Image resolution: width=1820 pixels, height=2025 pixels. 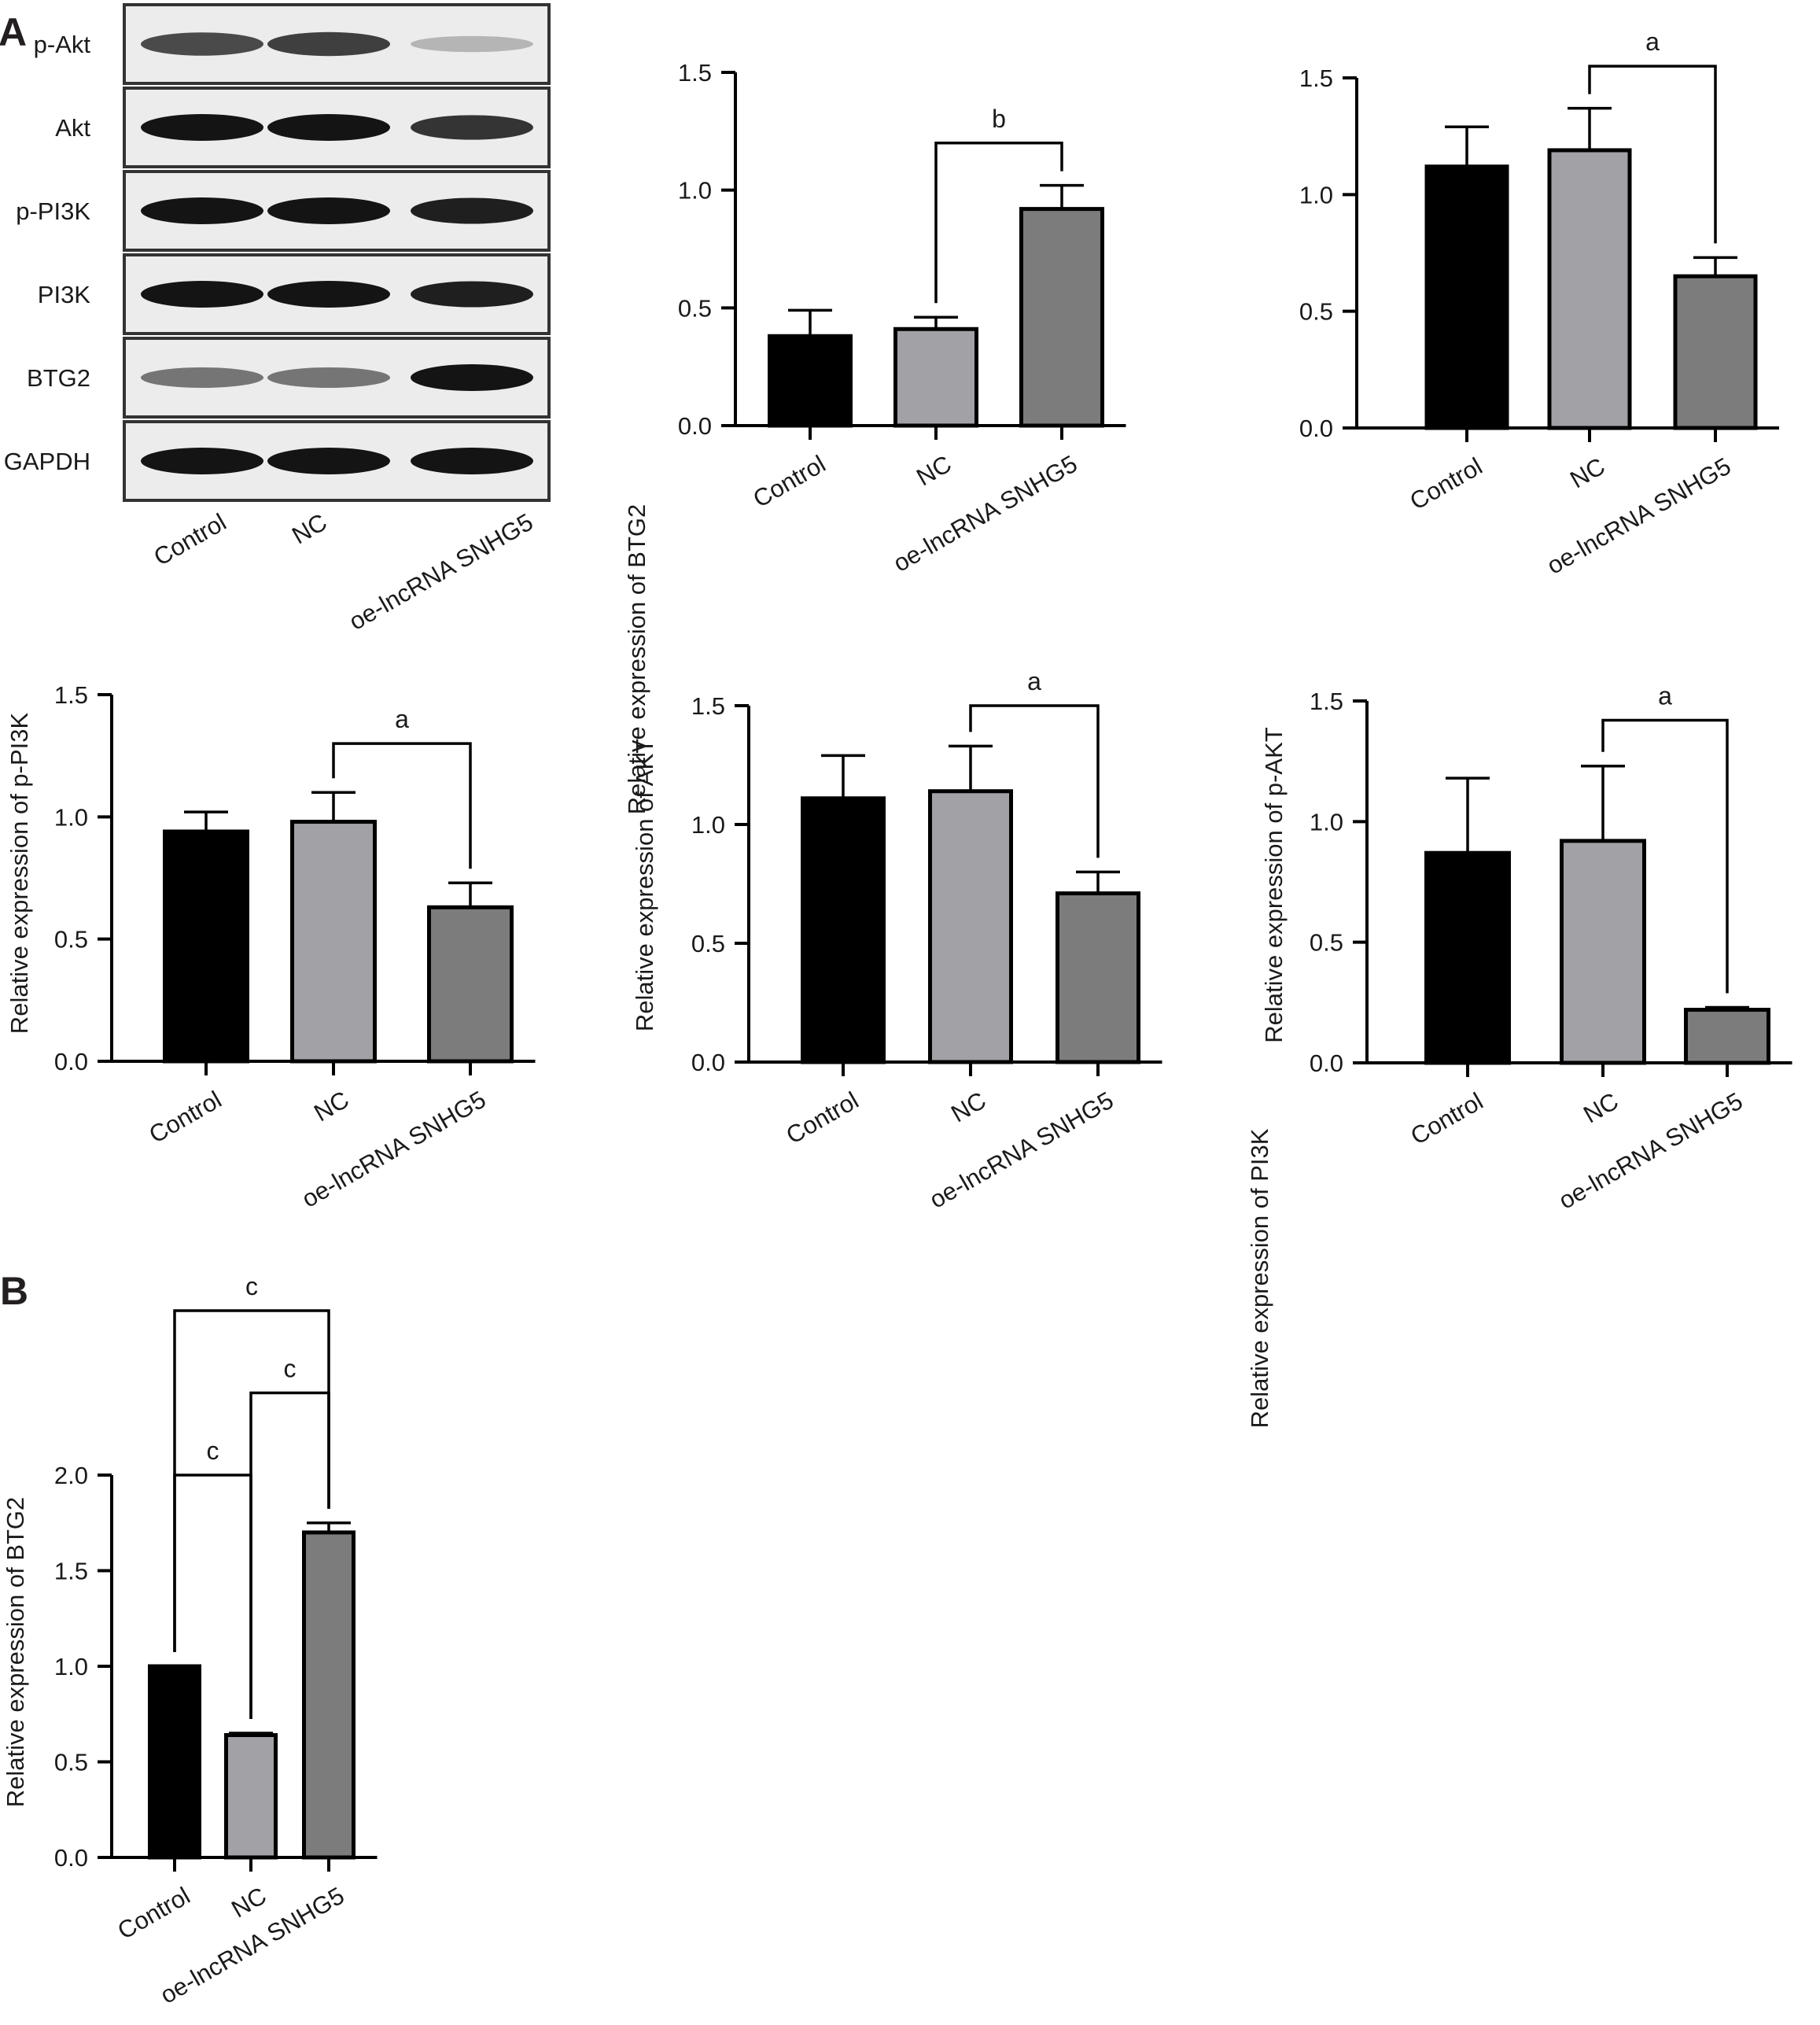 I want to click on y-axis-label: Relative expression of AKT, so click(x=644, y=885).